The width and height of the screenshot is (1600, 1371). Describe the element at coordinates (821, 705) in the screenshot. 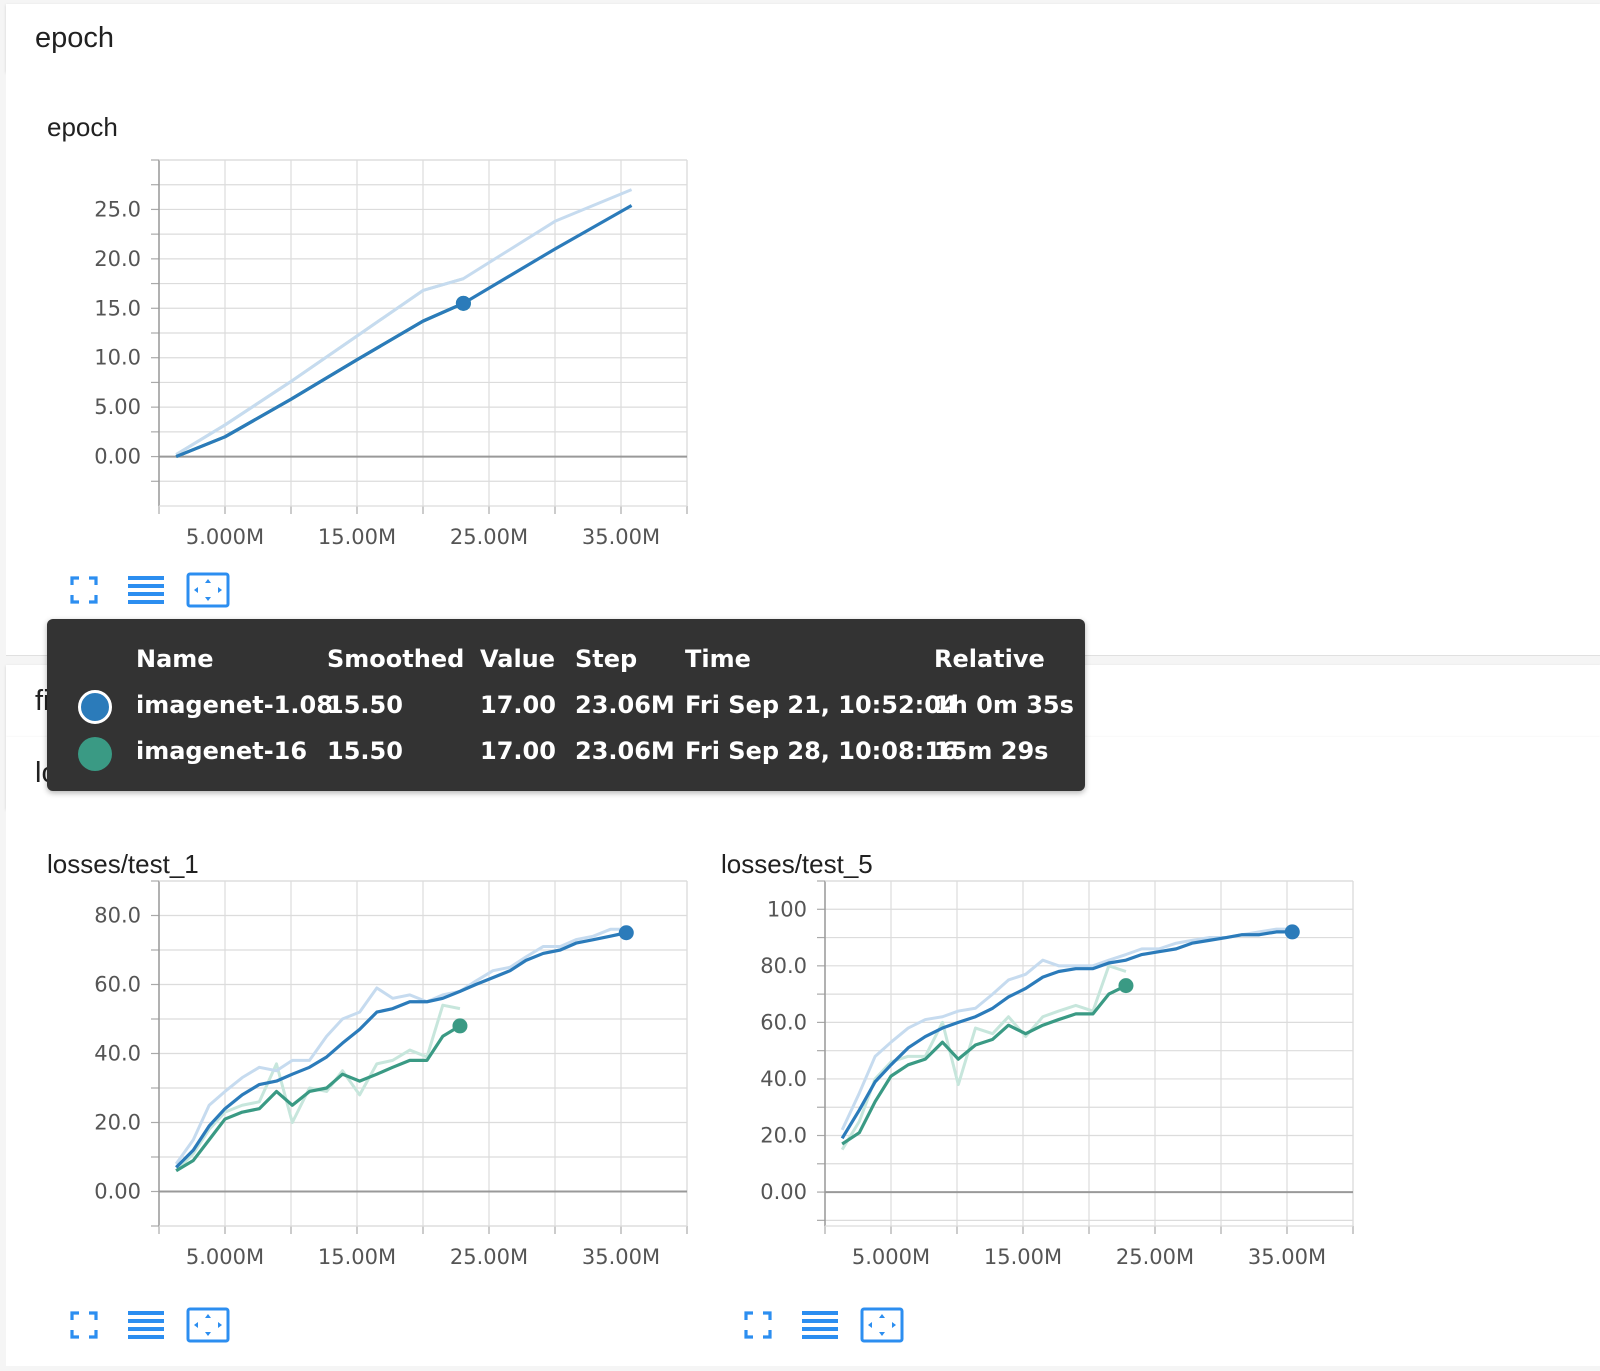

I see `tooltip-row-time: Fri Sep 21, 10:52:04` at that location.